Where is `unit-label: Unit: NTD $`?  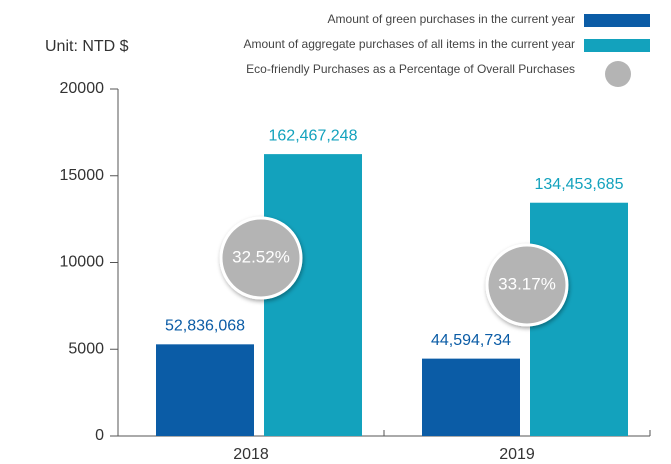 unit-label: Unit: NTD $ is located at coordinates (87, 46).